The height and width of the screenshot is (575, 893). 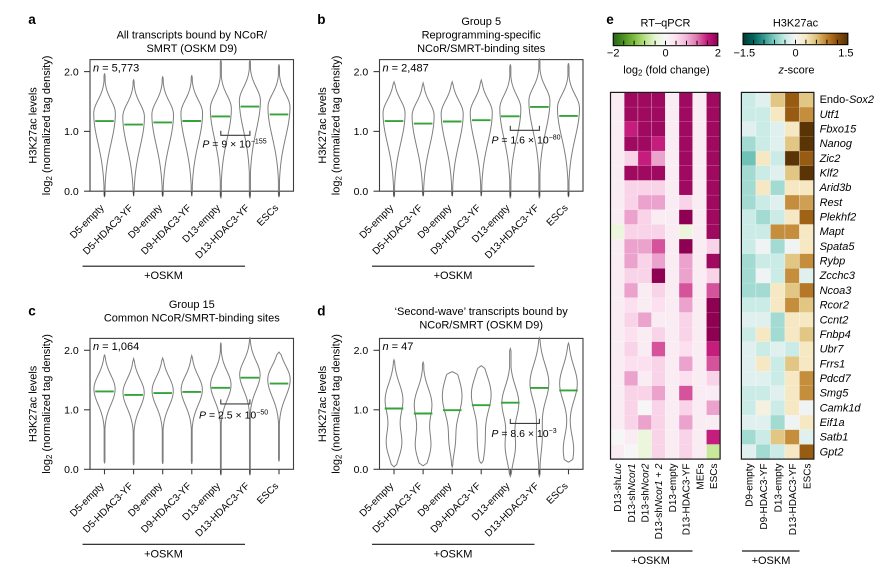 What do you see at coordinates (481, 325) in the screenshot?
I see `svg-text: NCoR/SMRT (OSKM D9)` at bounding box center [481, 325].